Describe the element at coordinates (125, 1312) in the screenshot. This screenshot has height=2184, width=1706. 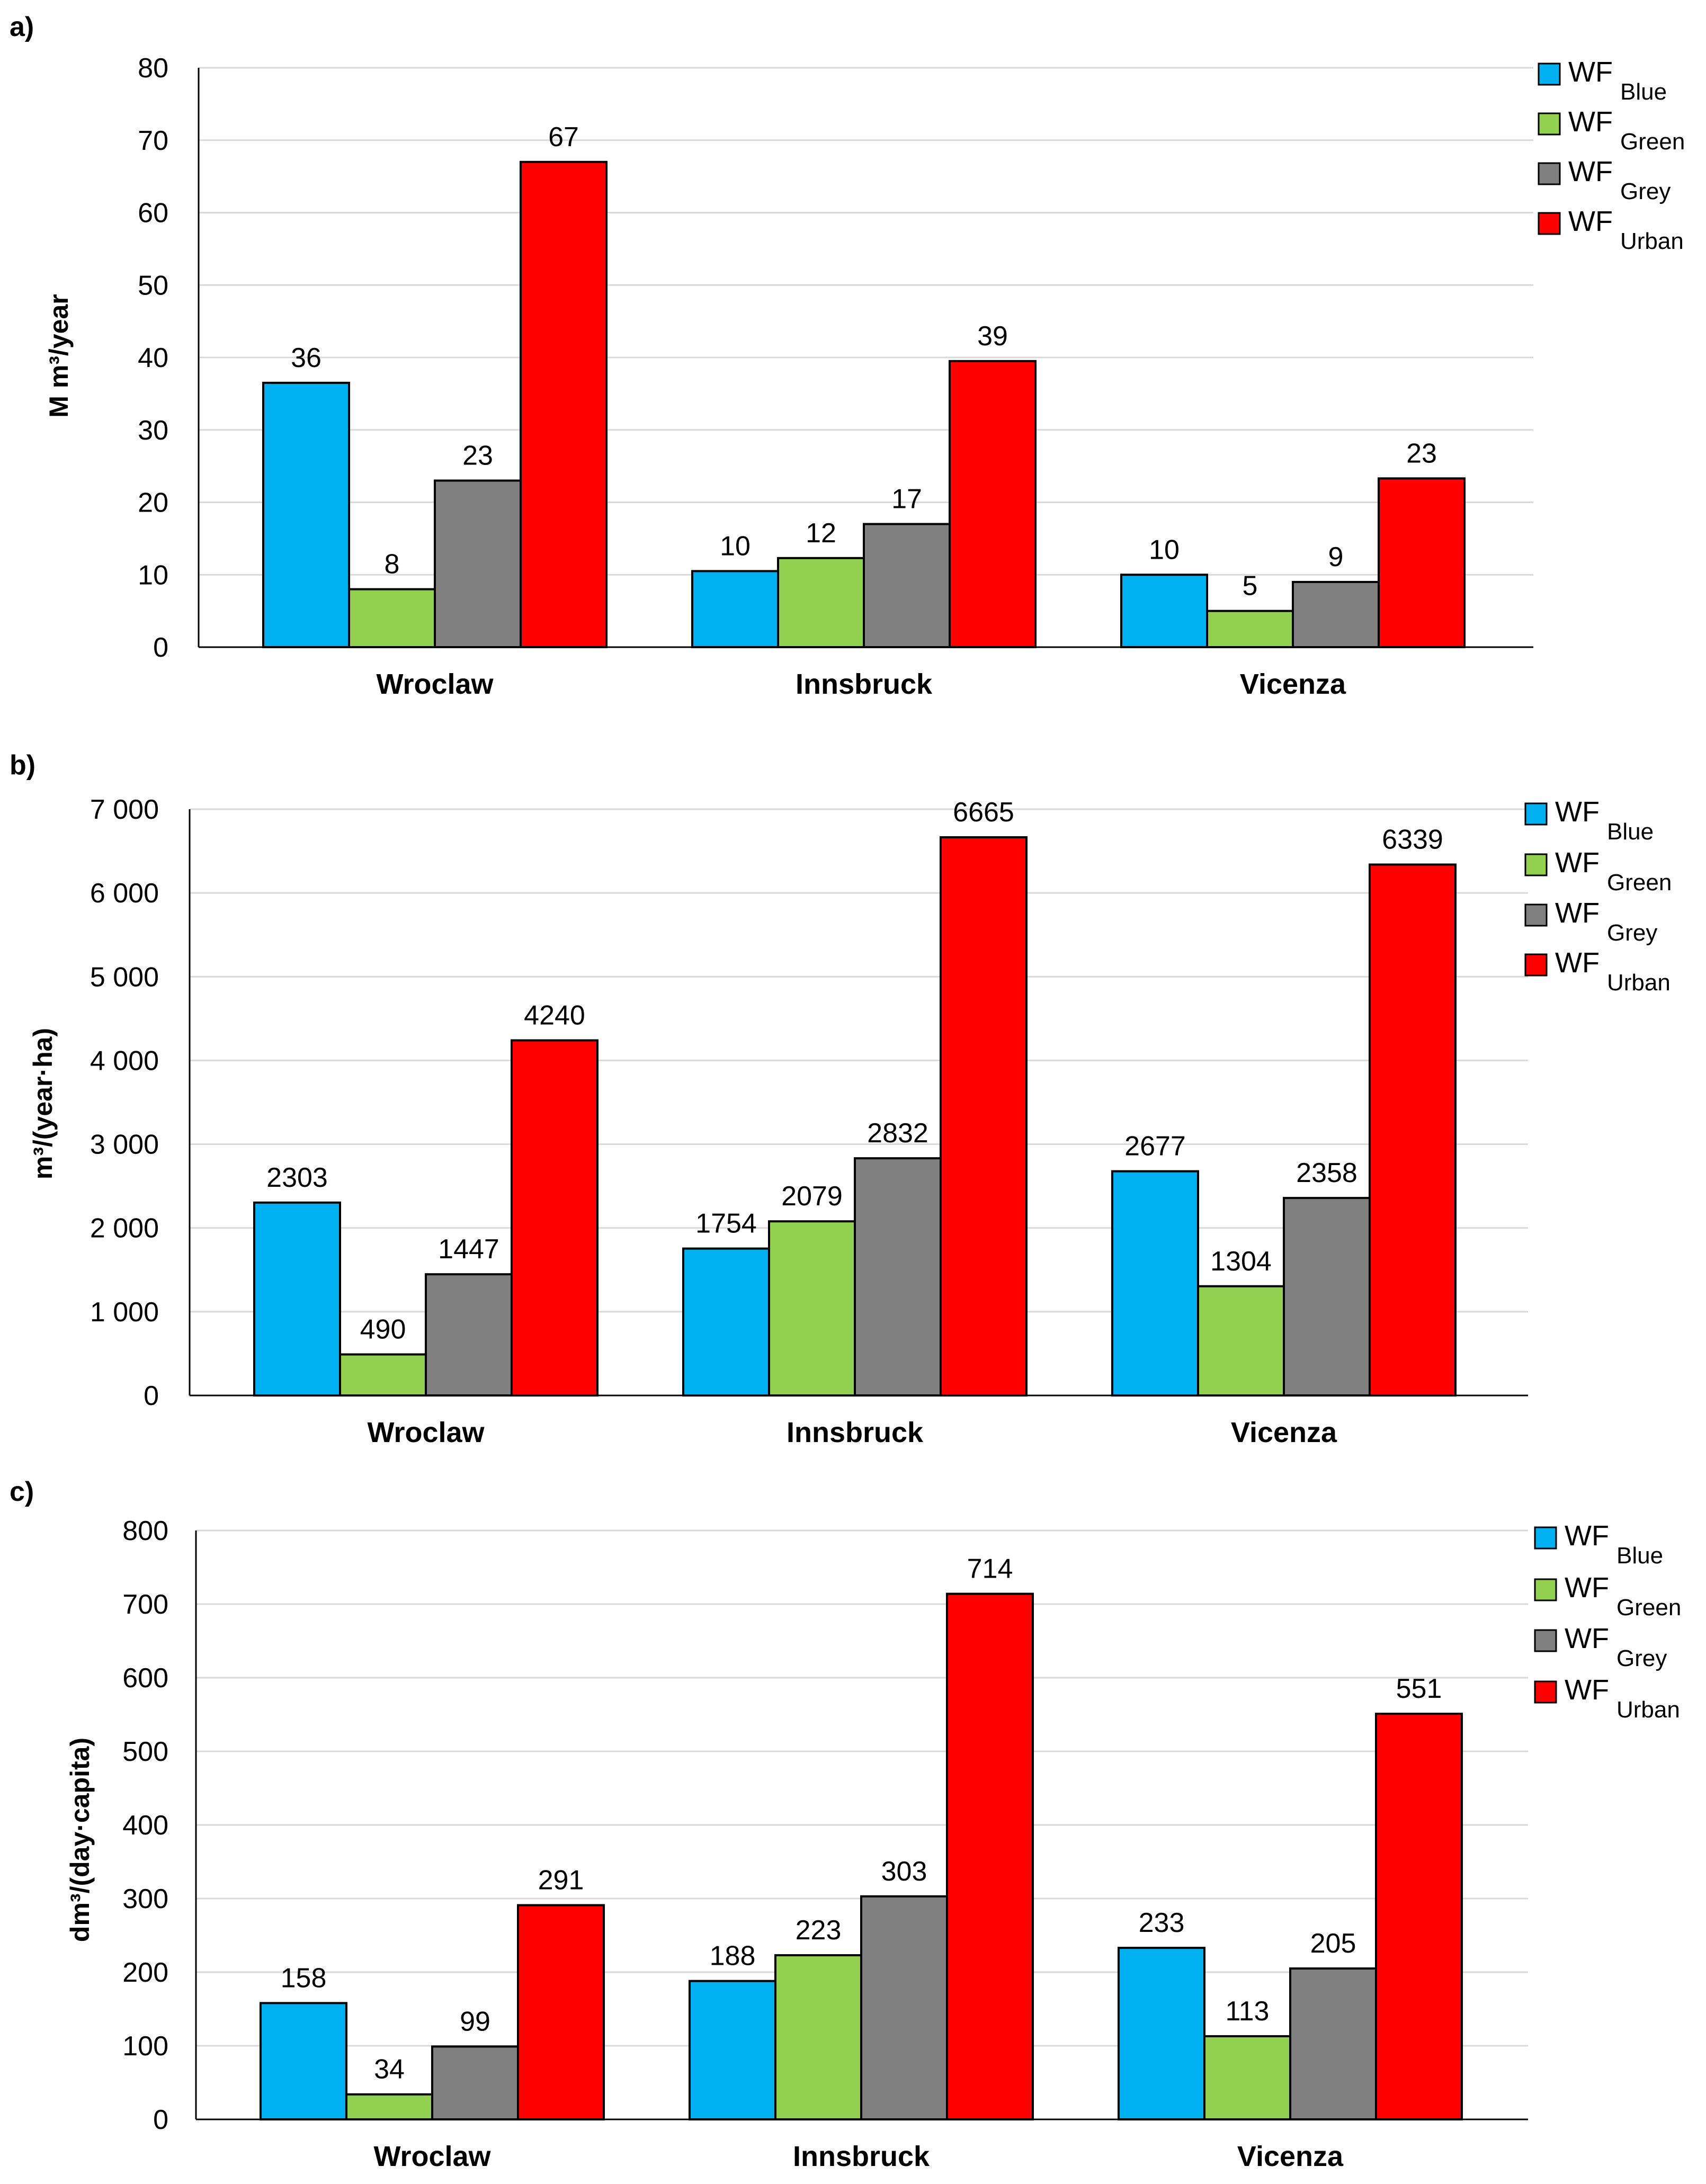
I see `chart-b-ytick-label: 1 000` at that location.